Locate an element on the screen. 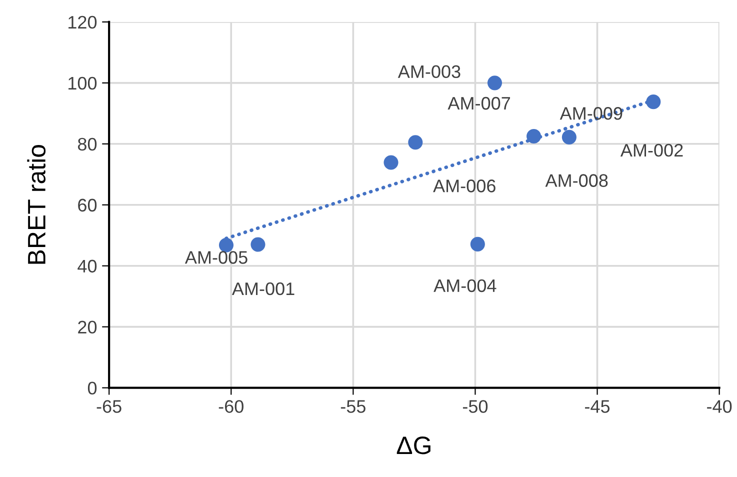 The height and width of the screenshot is (477, 737). annotation: AM-001 is located at coordinates (263, 289).